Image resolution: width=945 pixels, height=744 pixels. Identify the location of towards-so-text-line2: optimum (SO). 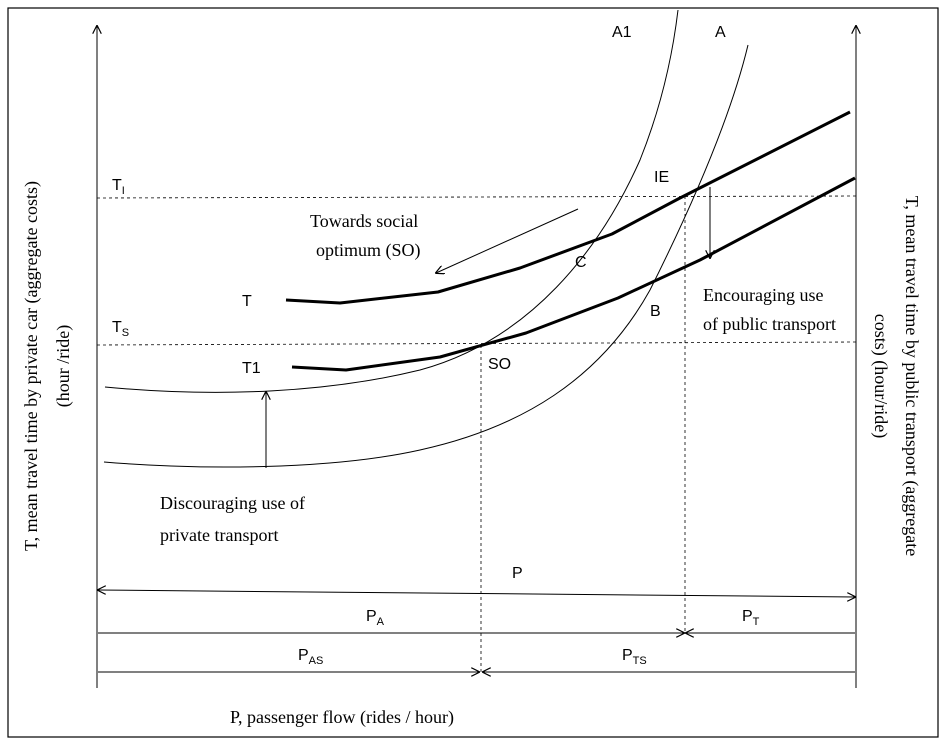
(368, 250).